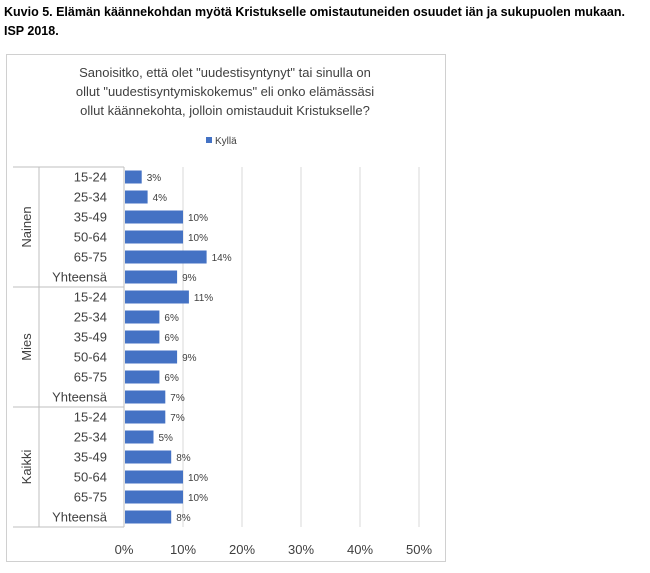  I want to click on category-label-mies-1: 25-34, so click(90, 317).